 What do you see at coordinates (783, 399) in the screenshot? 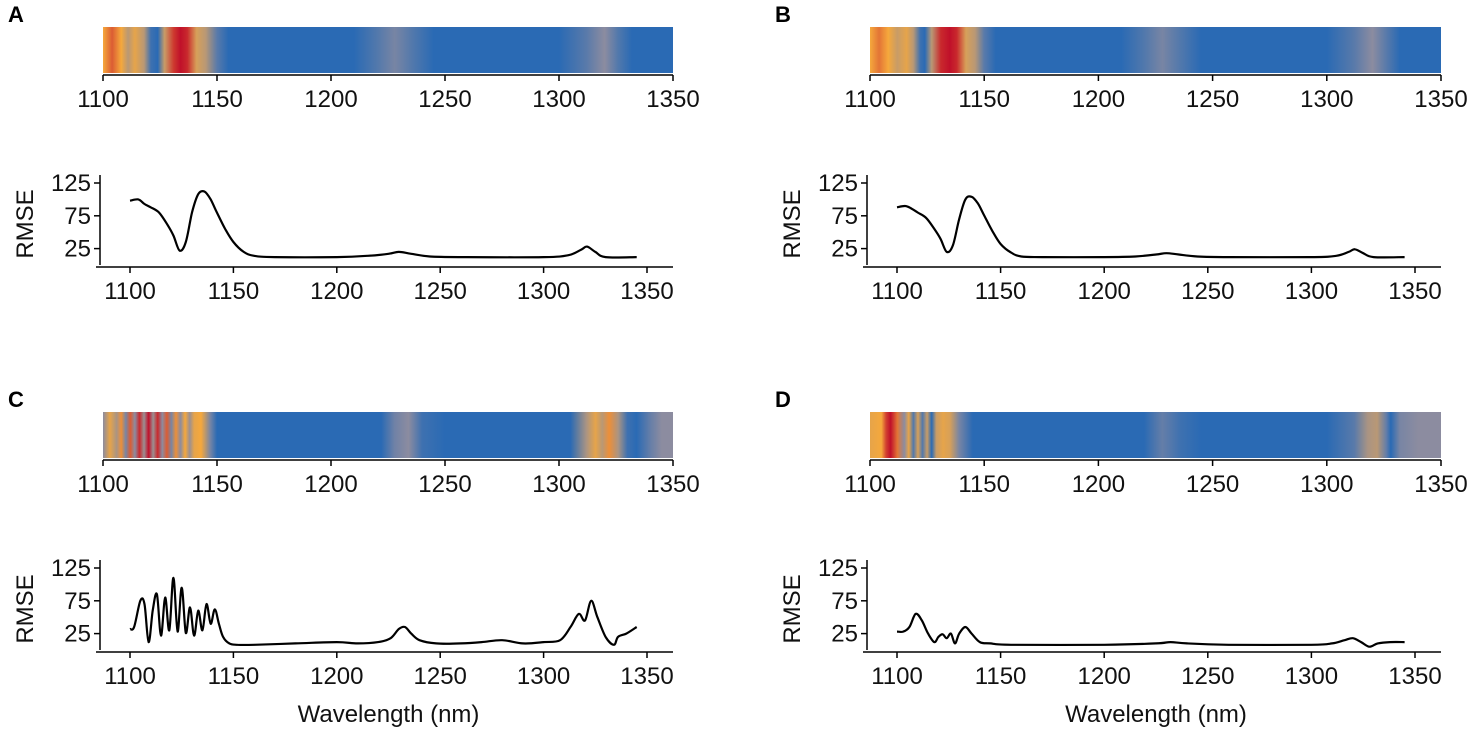
I see `panel-letter: D` at bounding box center [783, 399].